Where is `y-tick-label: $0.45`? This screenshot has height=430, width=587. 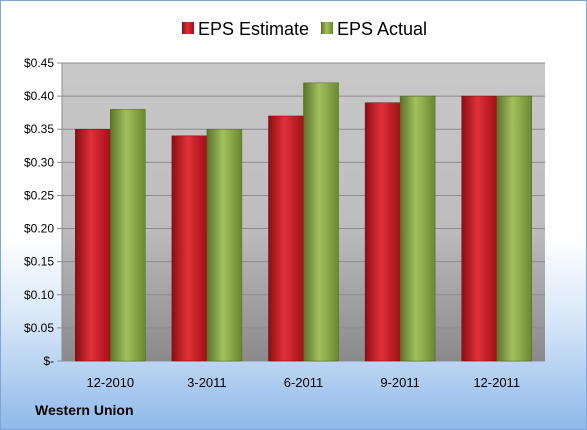
y-tick-label: $0.45 is located at coordinates (39, 63).